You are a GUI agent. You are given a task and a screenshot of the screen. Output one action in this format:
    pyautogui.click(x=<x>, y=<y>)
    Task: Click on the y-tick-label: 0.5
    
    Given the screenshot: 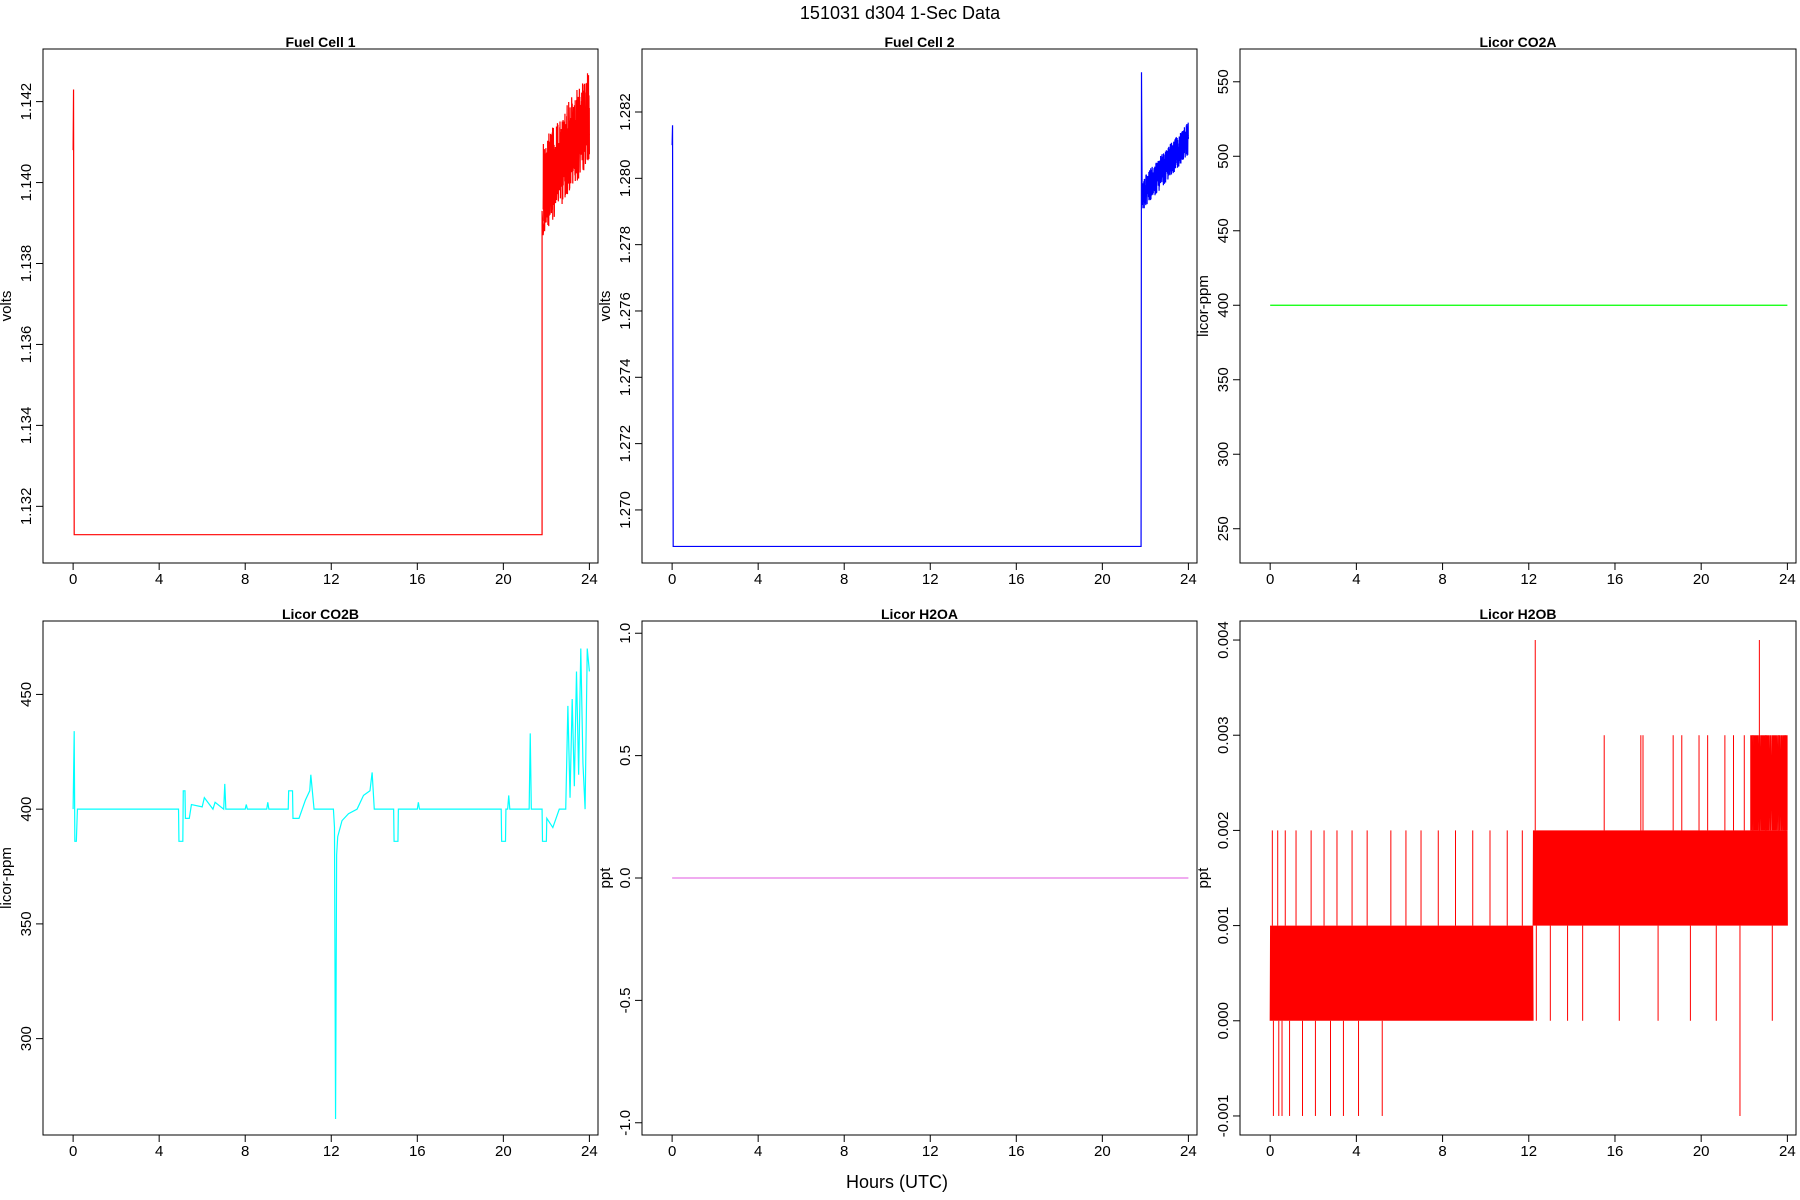 What is the action you would take?
    pyautogui.click(x=625, y=755)
    